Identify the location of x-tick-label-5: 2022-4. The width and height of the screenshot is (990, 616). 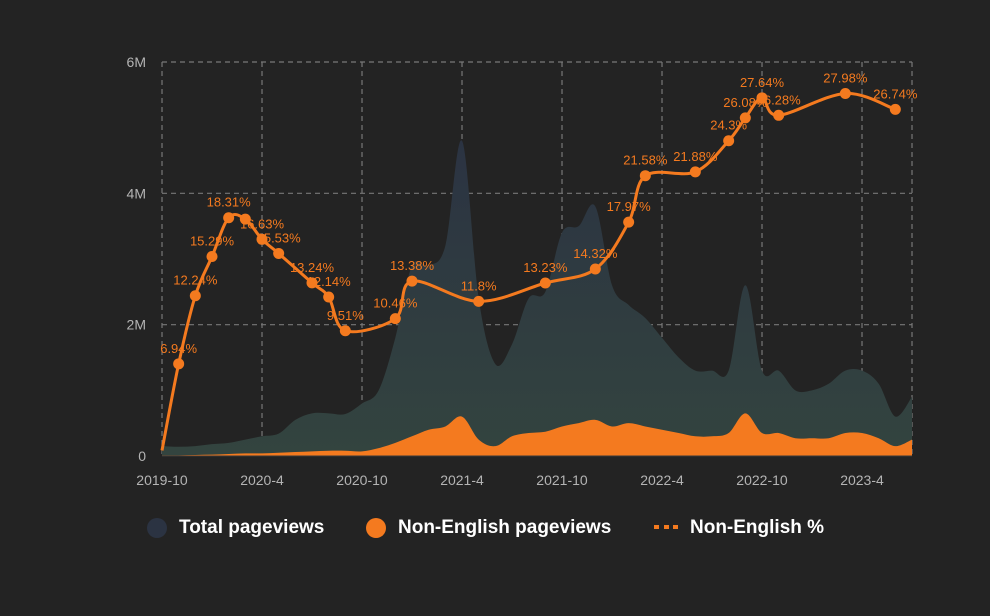
(662, 480).